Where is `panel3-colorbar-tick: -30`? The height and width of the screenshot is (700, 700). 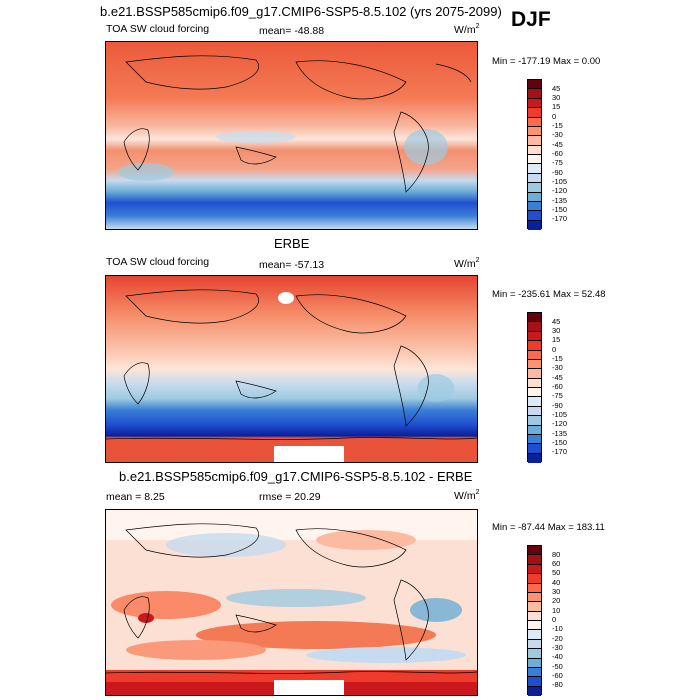
panel3-colorbar-tick: -30 is located at coordinates (557, 647).